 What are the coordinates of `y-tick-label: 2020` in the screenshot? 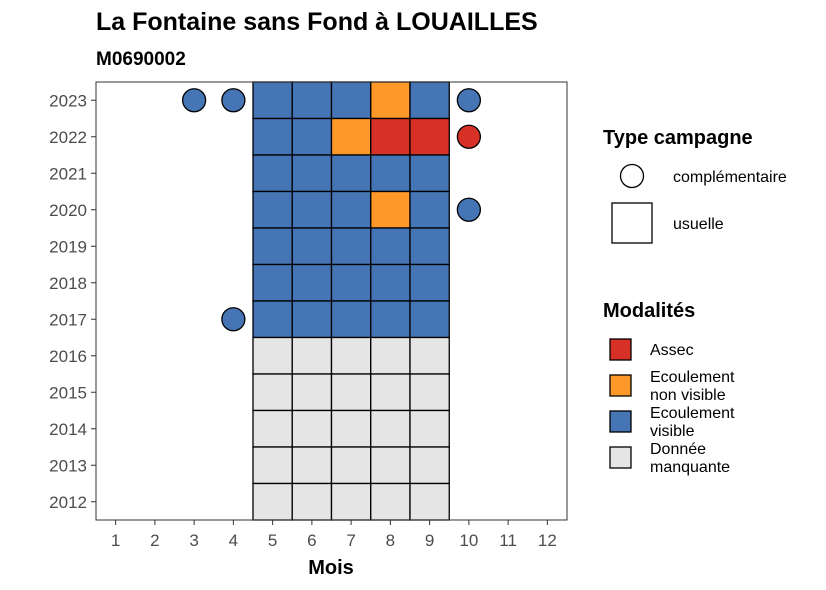 It's located at (68, 210).